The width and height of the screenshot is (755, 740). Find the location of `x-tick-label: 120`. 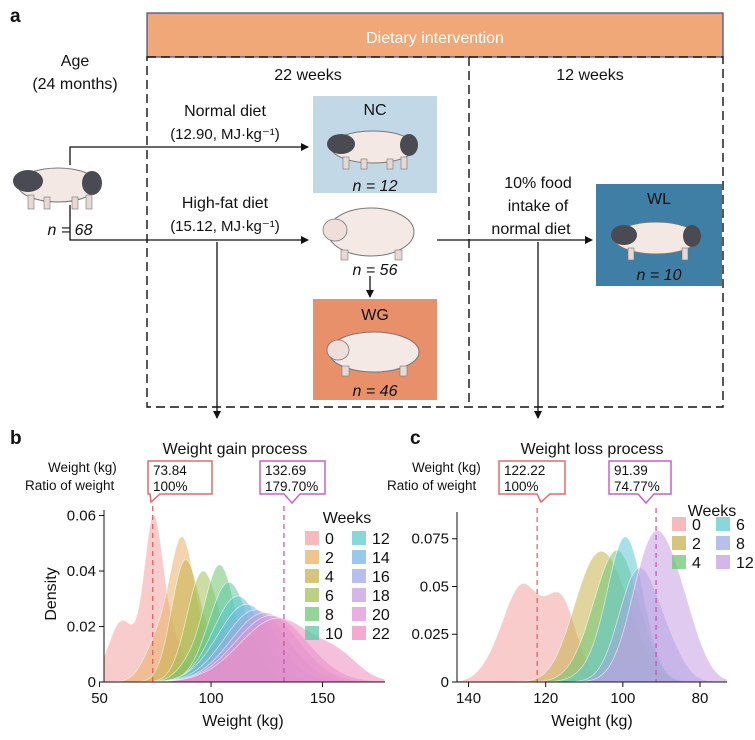

x-tick-label: 120 is located at coordinates (545, 698).